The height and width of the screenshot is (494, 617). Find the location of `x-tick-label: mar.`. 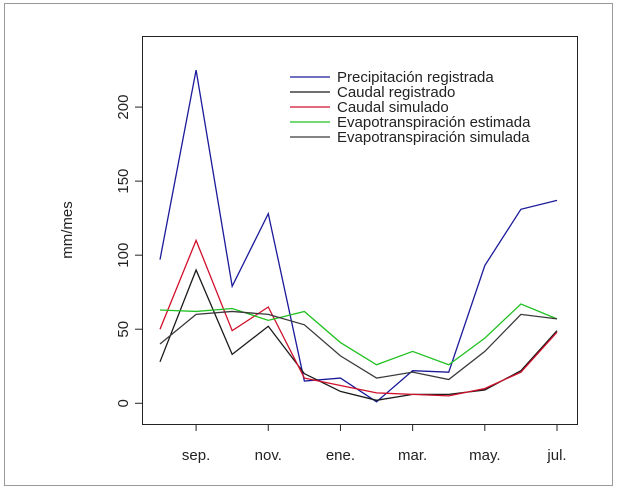

x-tick-label: mar. is located at coordinates (412, 455).